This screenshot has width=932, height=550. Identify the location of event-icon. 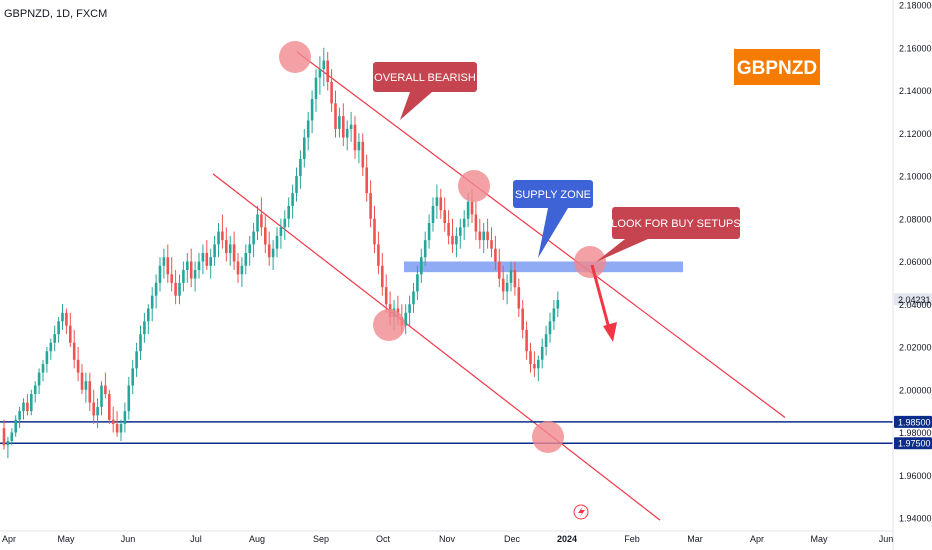
(581, 512).